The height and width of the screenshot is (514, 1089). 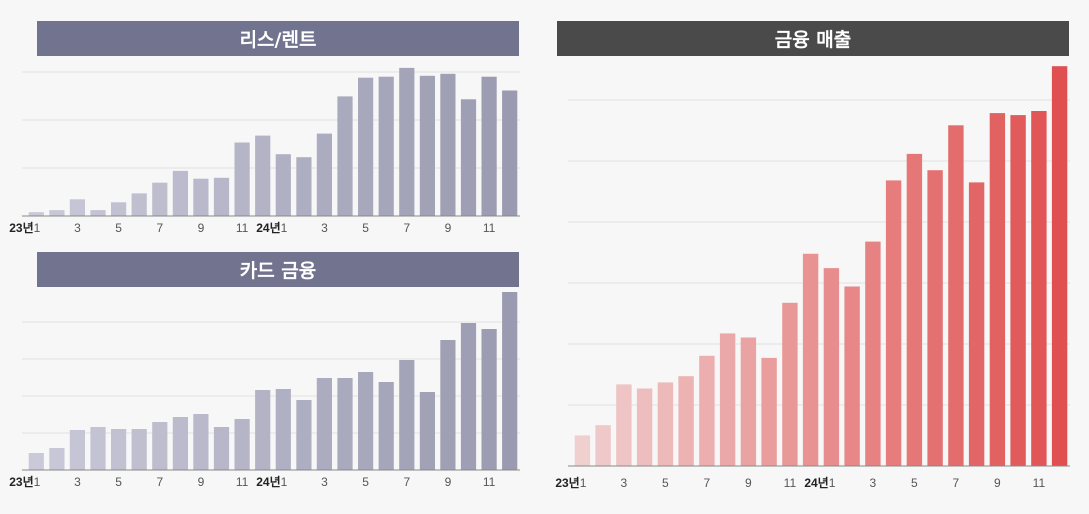 What do you see at coordinates (278, 38) in the screenshot?
I see `chart-title: 리스/렌트` at bounding box center [278, 38].